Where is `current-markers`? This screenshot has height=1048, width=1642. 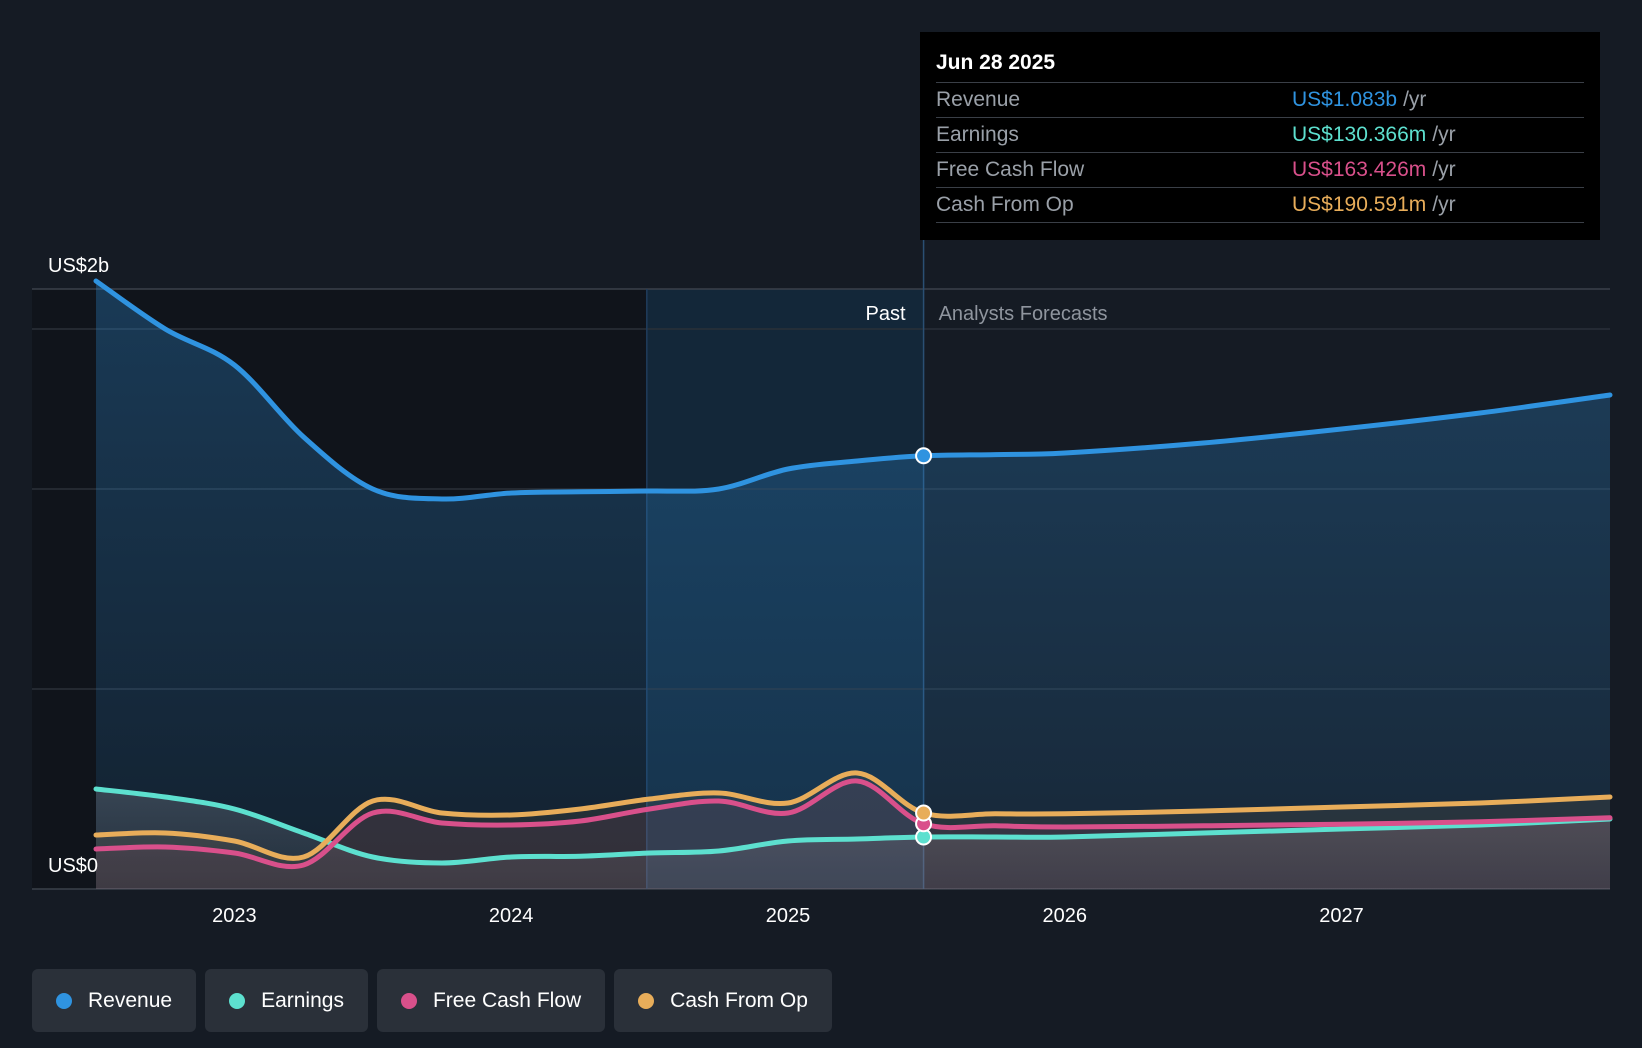 current-markers is located at coordinates (924, 646).